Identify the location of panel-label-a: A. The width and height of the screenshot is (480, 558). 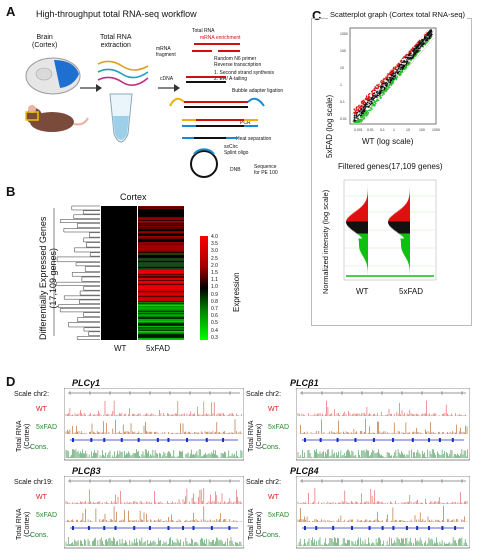
(11, 11).